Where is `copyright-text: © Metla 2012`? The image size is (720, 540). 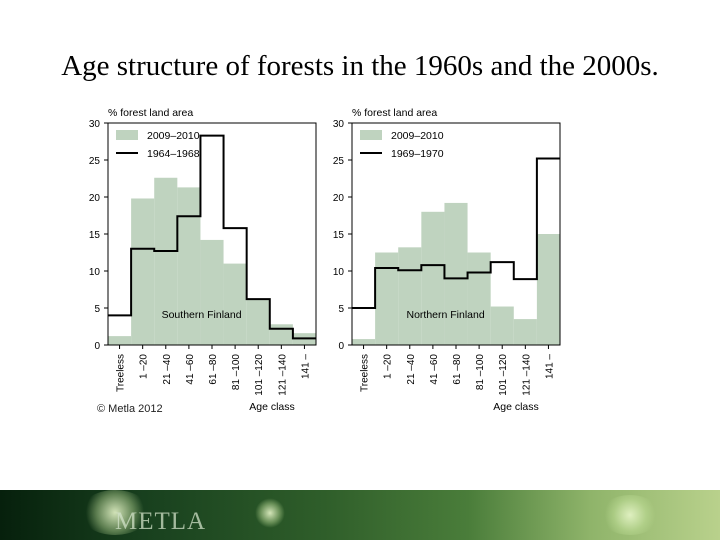
copyright-text: © Metla 2012 is located at coordinates (130, 409).